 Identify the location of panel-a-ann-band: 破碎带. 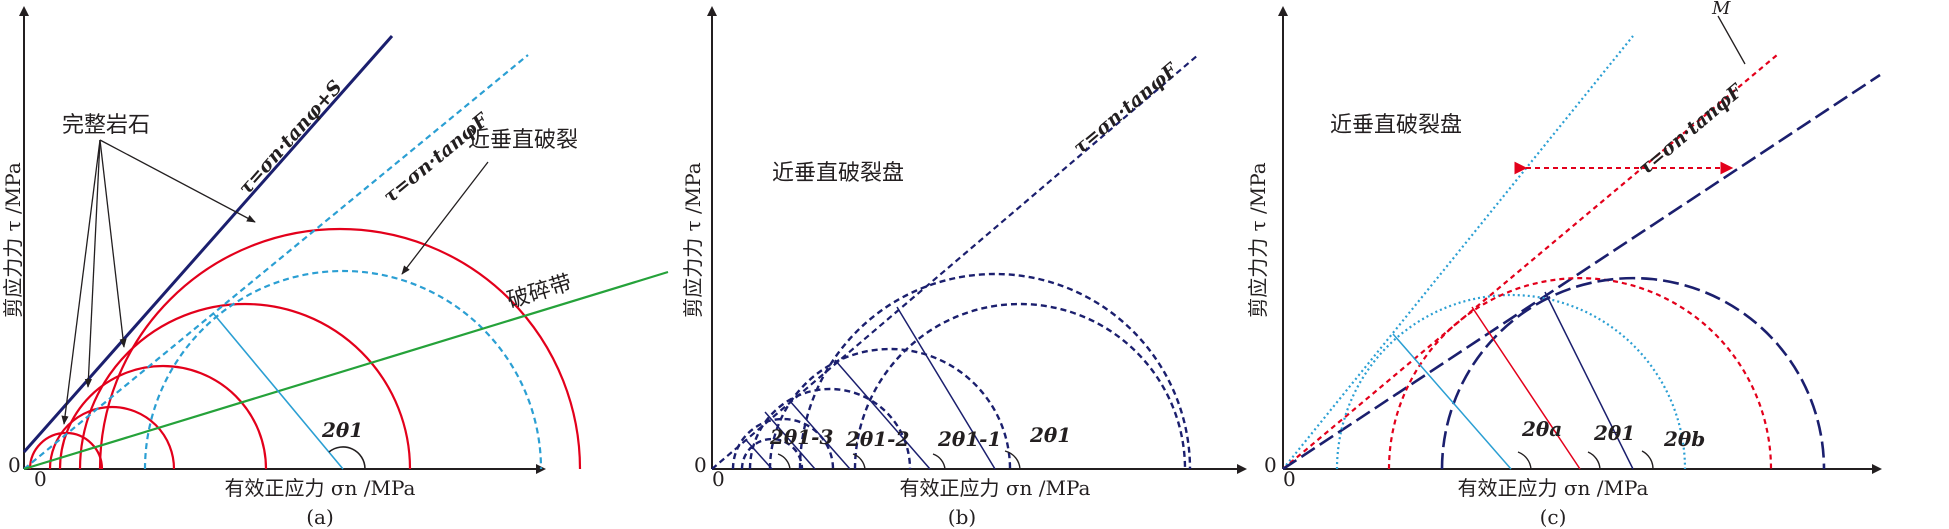
(539, 292).